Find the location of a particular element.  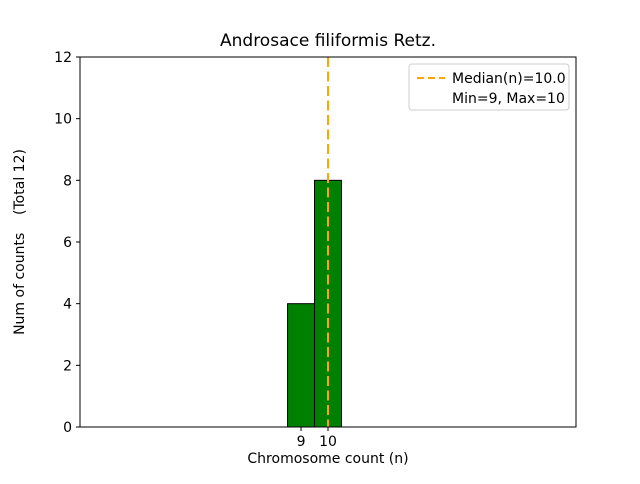

legend: Median(n)=10.0 Min=9, Max=10 is located at coordinates (489, 87).